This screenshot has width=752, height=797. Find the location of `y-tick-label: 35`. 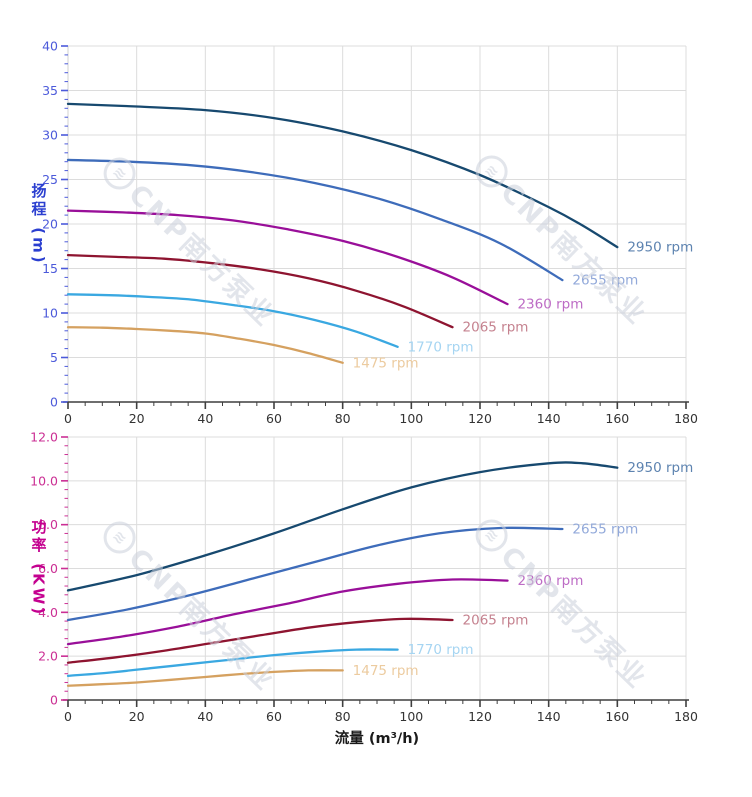

y-tick-label: 35 is located at coordinates (50, 90).